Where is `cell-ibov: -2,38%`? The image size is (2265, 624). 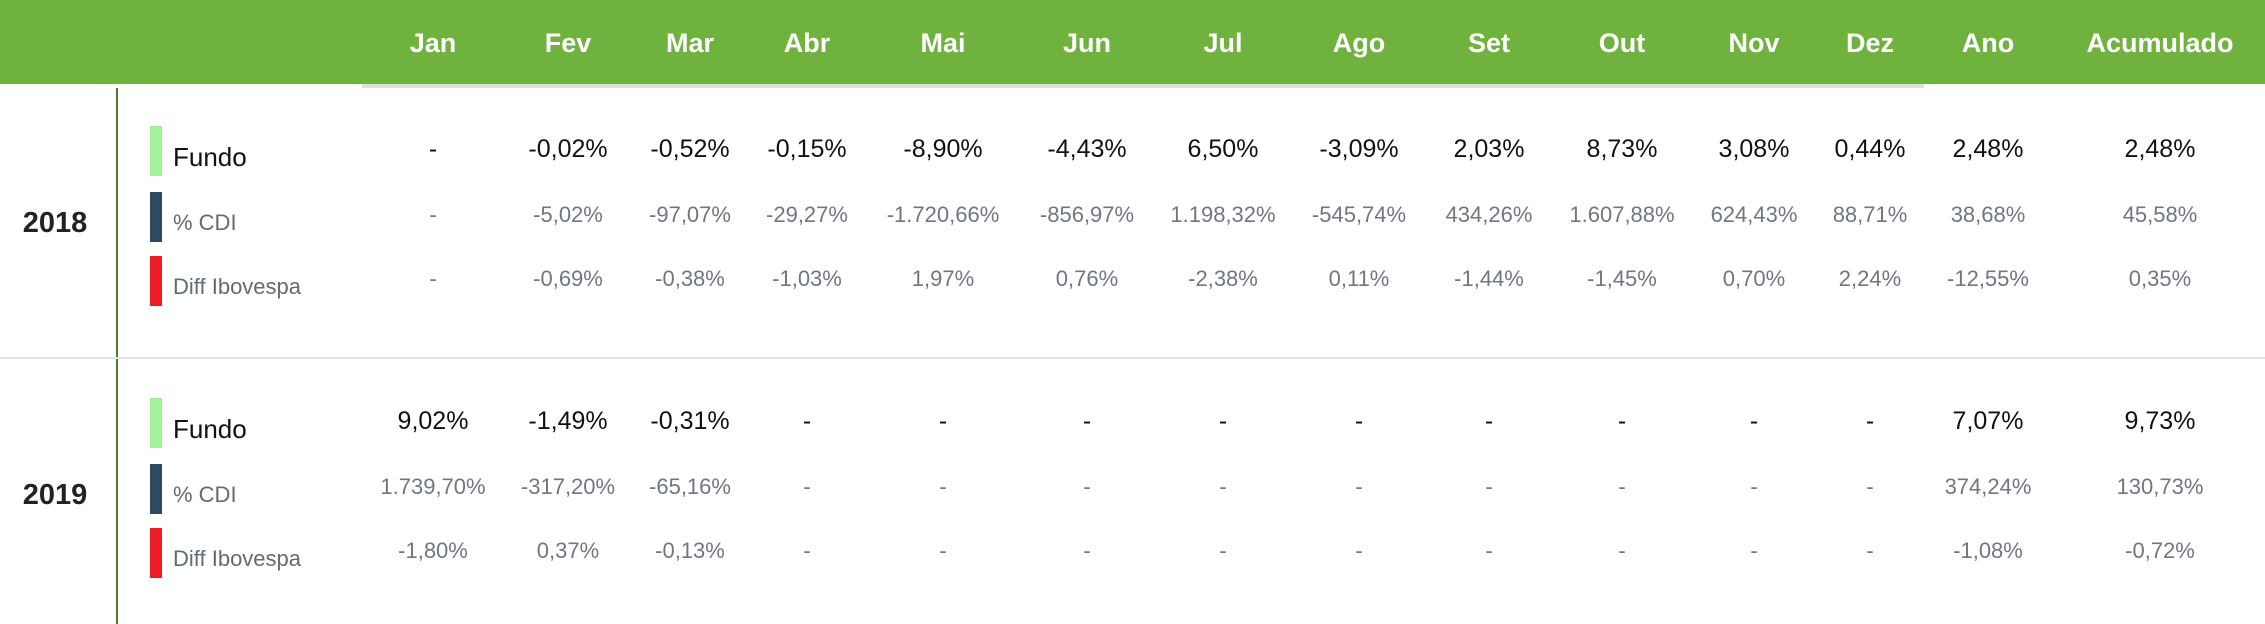
cell-ibov: -2,38% is located at coordinates (1223, 278).